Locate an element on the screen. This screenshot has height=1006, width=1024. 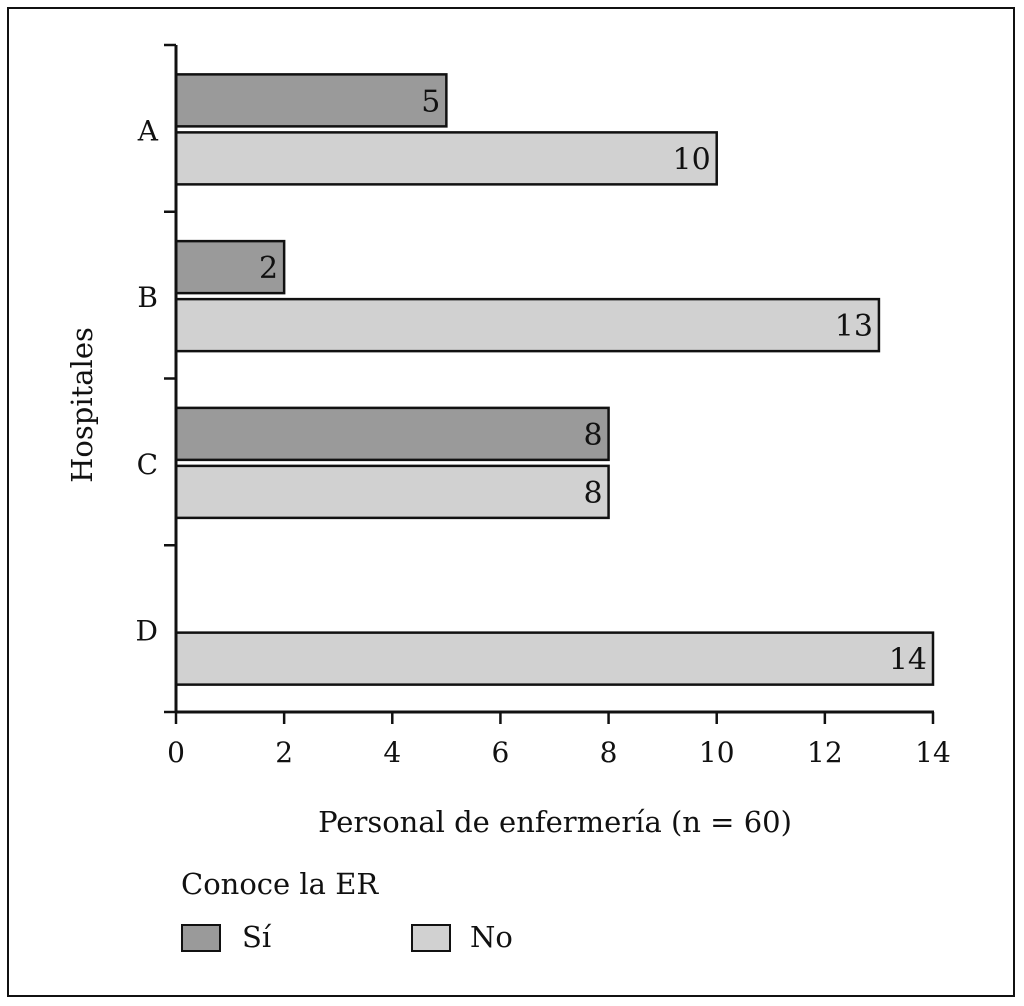
data-label: 14 is located at coordinates (908, 660).